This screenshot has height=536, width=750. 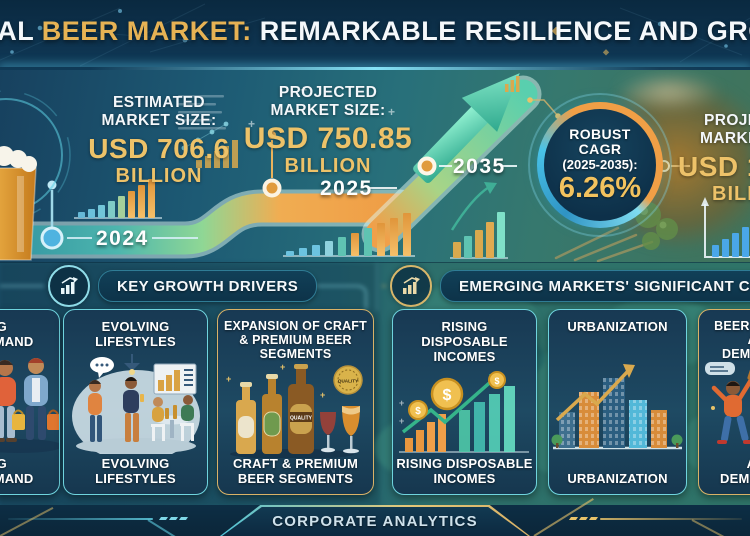 I want to click on title-glow-divider, so click(x=375, y=68).